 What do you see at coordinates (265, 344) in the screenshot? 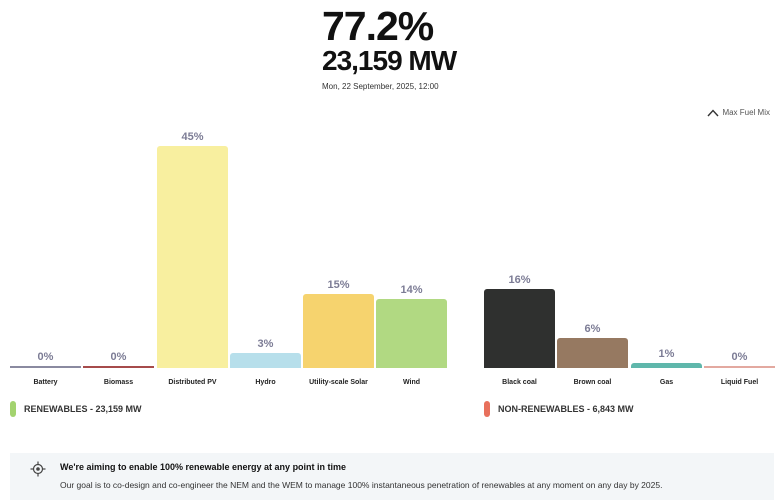
I see `bar-value: 3%` at bounding box center [265, 344].